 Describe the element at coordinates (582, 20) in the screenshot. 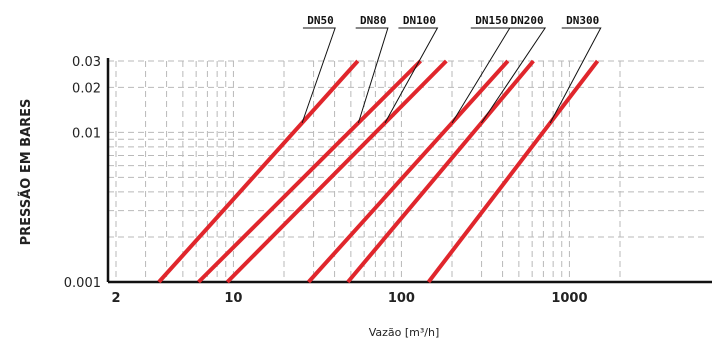

I see `series-label-dn300: DN300` at that location.